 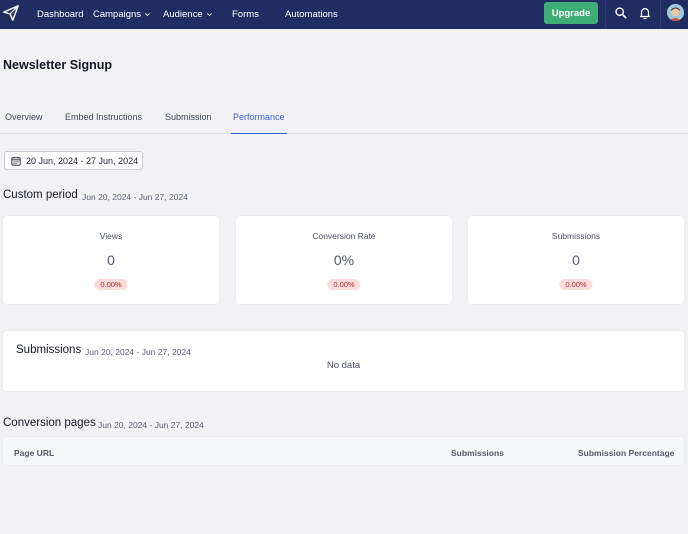 What do you see at coordinates (58, 65) in the screenshot?
I see `page-title: Newsletter Signup` at bounding box center [58, 65].